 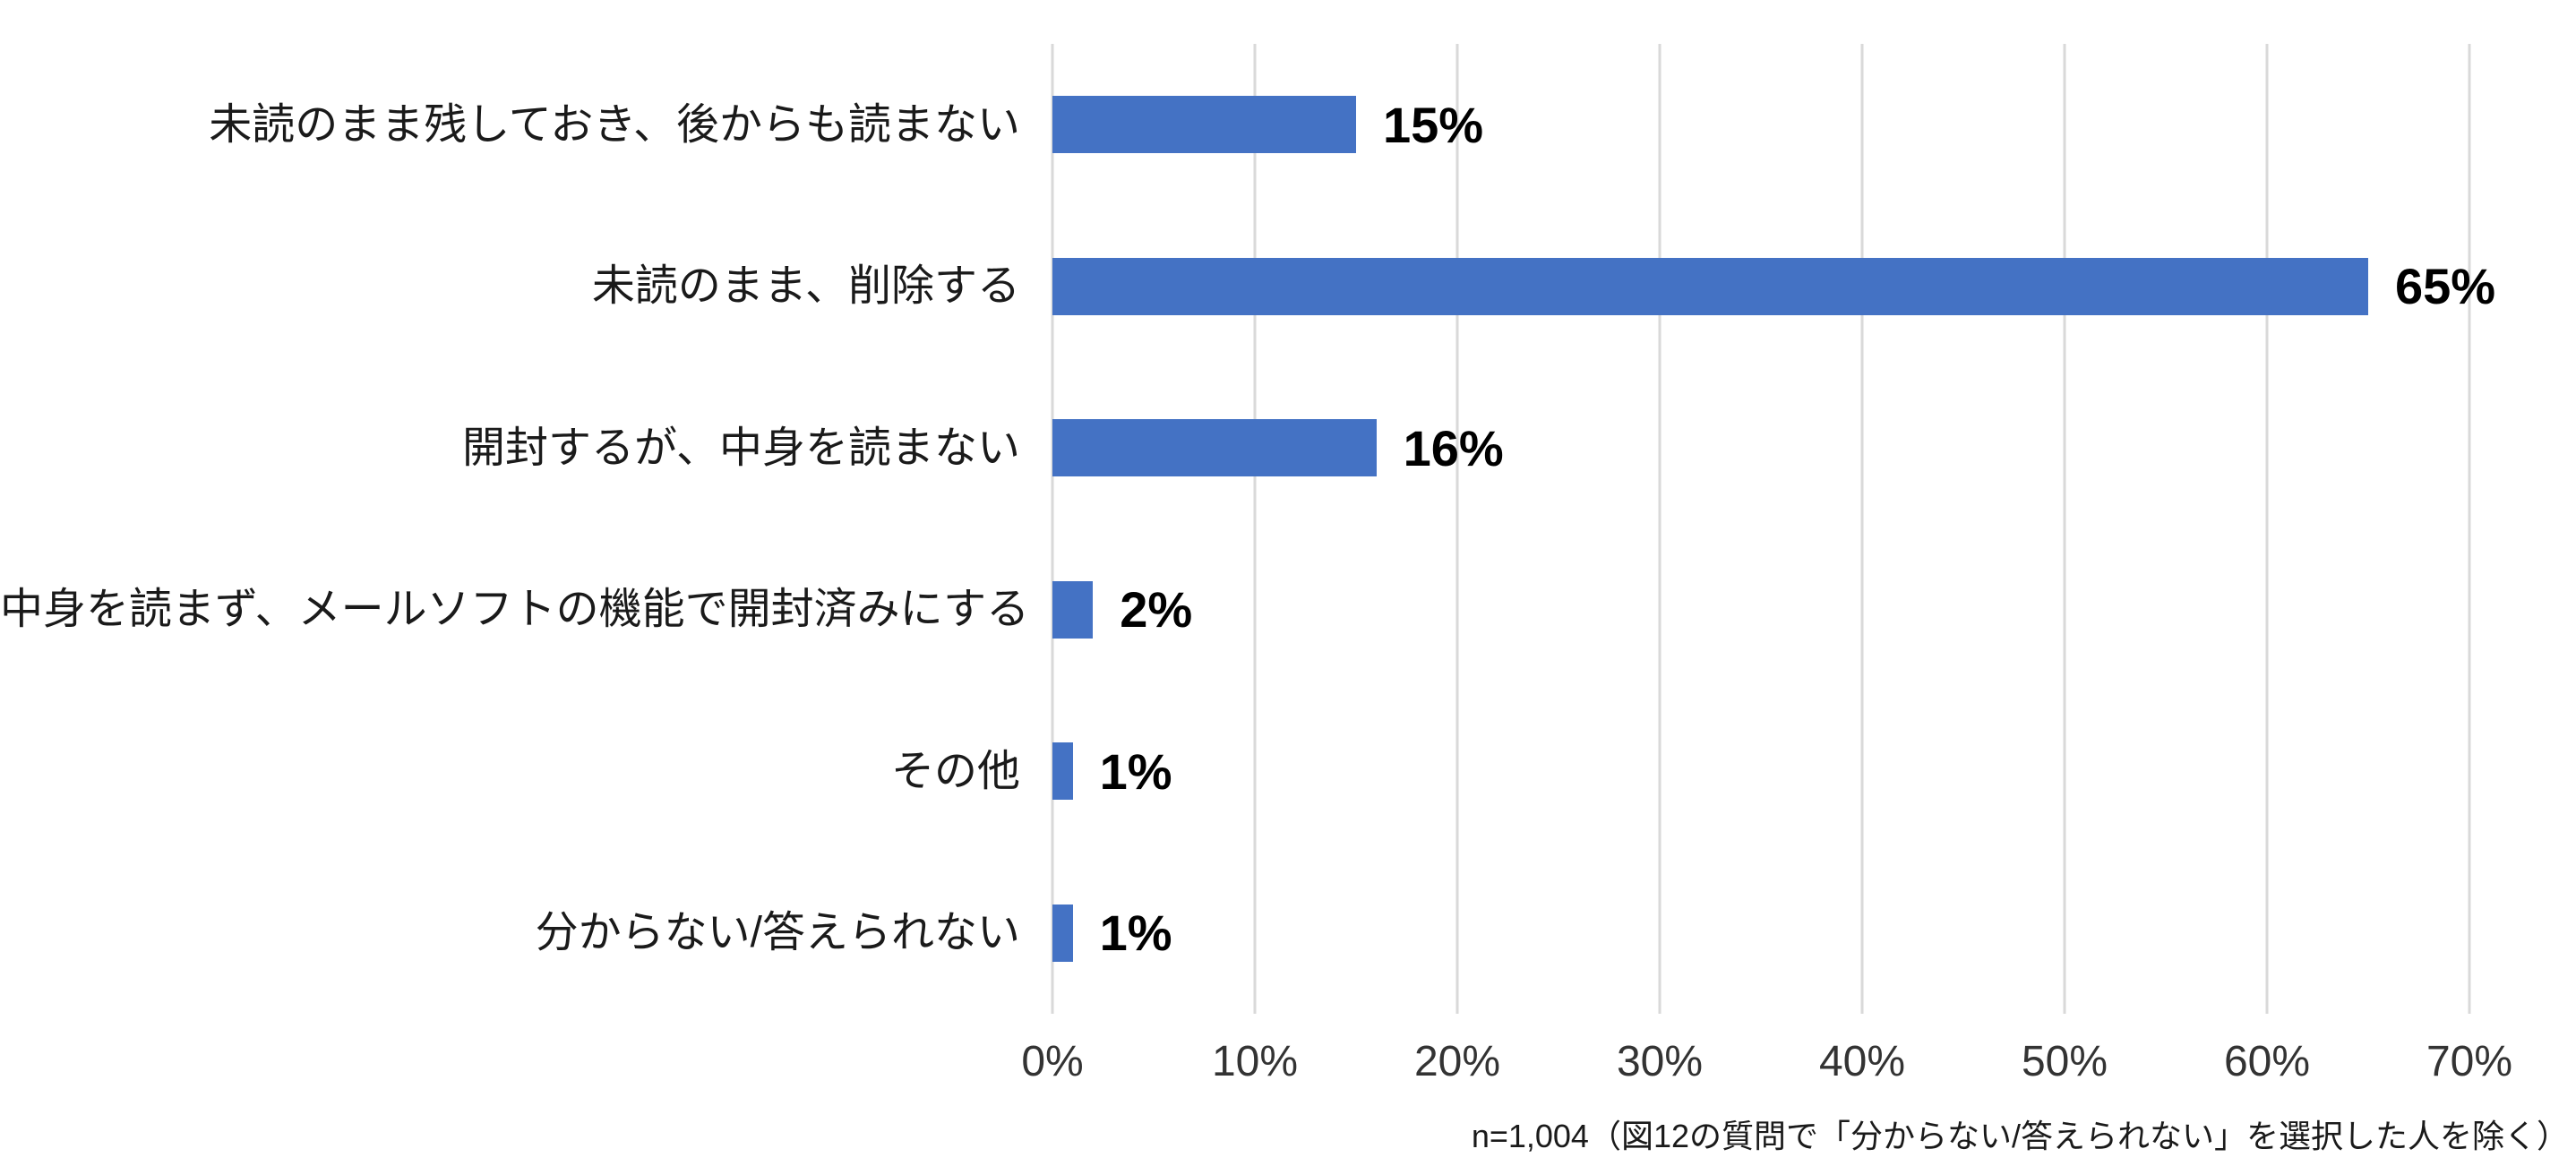 What do you see at coordinates (1156, 610) in the screenshot?
I see `value-label: 2%` at bounding box center [1156, 610].